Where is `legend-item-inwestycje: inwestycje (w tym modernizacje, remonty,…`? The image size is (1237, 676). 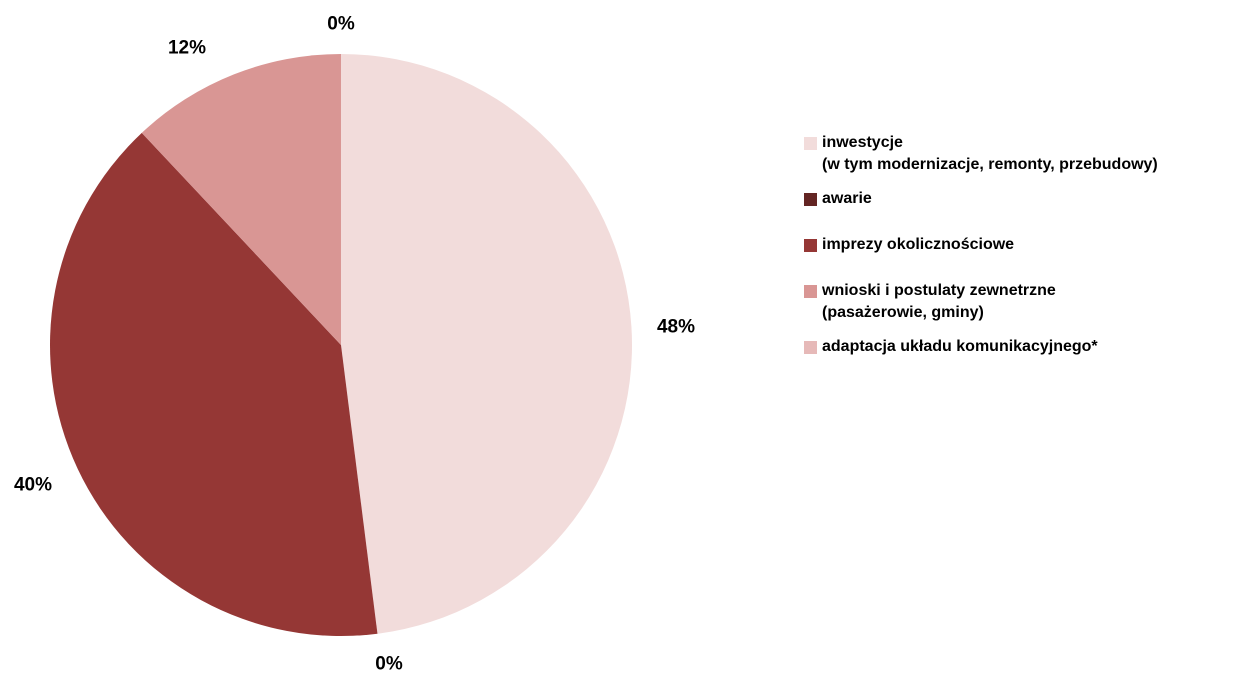 legend-item-inwestycje: inwestycje (w tym modernizacje, remonty,… is located at coordinates (1019, 154).